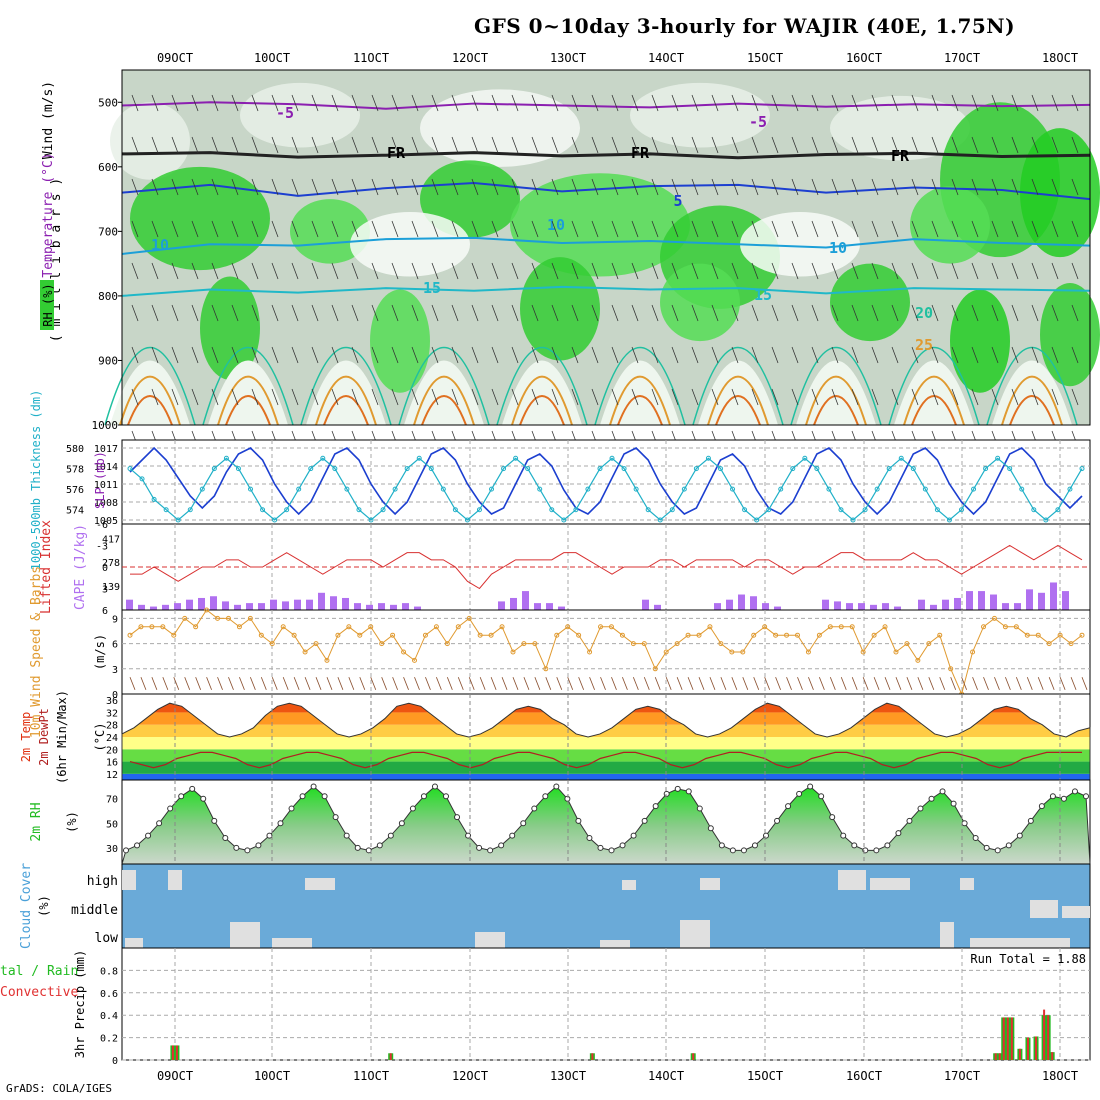 This screenshot has height=1100, width=1100. I want to click on boundary-layer-peak, so click(150, 392).